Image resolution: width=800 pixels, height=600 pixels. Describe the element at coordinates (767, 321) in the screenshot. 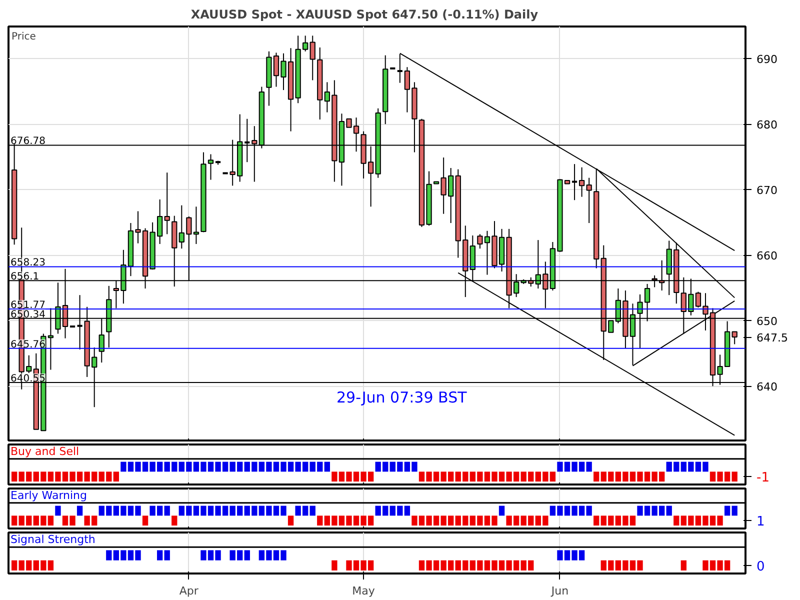

I see `y-tick-label: 650` at that location.